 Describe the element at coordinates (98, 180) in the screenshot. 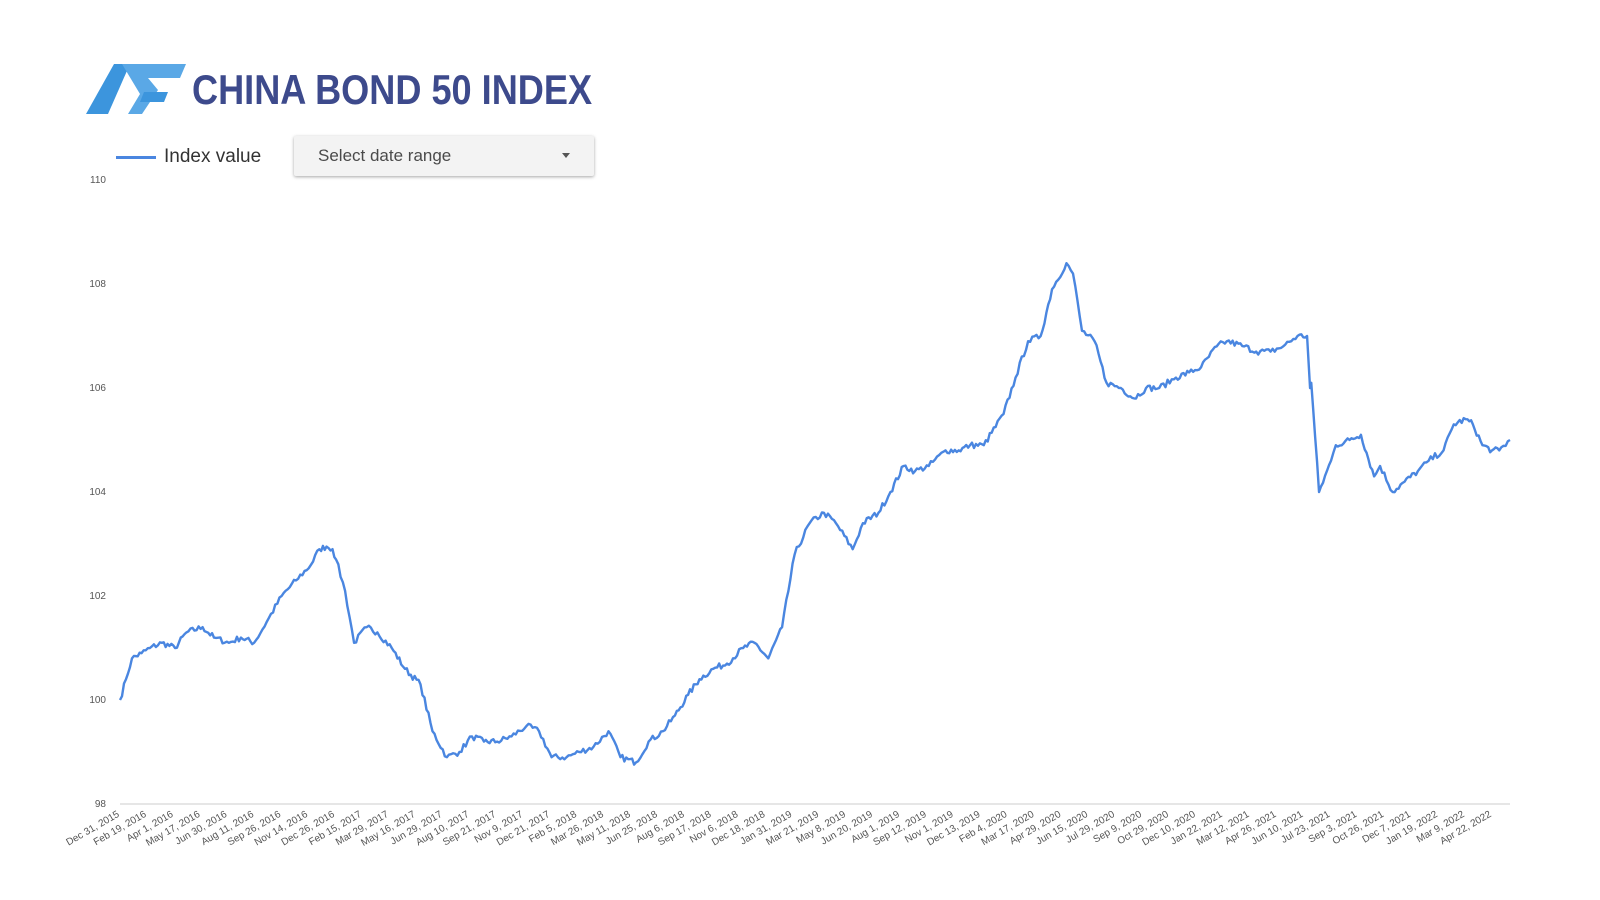

I see `y-tick-label: 110` at that location.